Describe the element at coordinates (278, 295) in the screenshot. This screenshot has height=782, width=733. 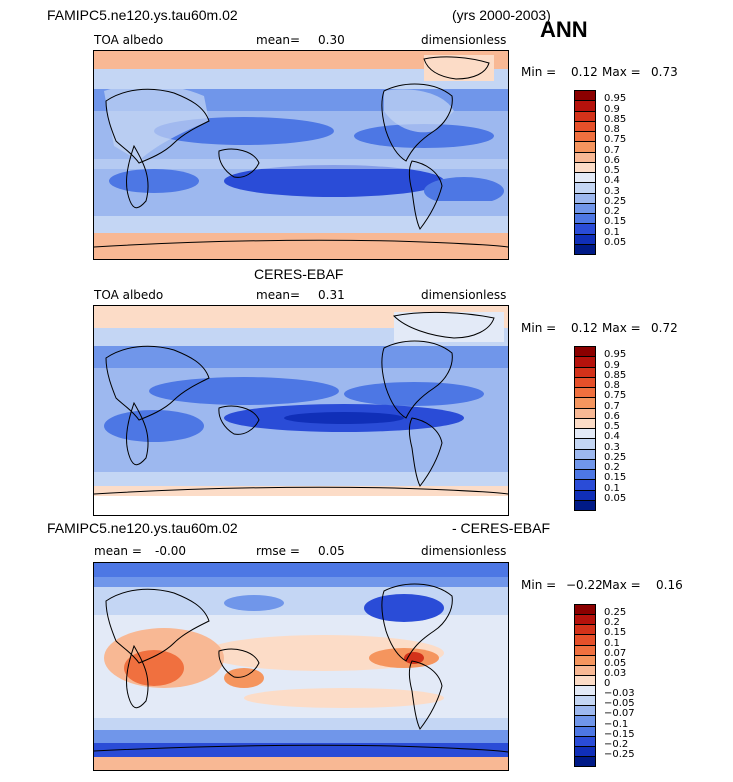
I see `panel2-mean-label: mean=` at that location.